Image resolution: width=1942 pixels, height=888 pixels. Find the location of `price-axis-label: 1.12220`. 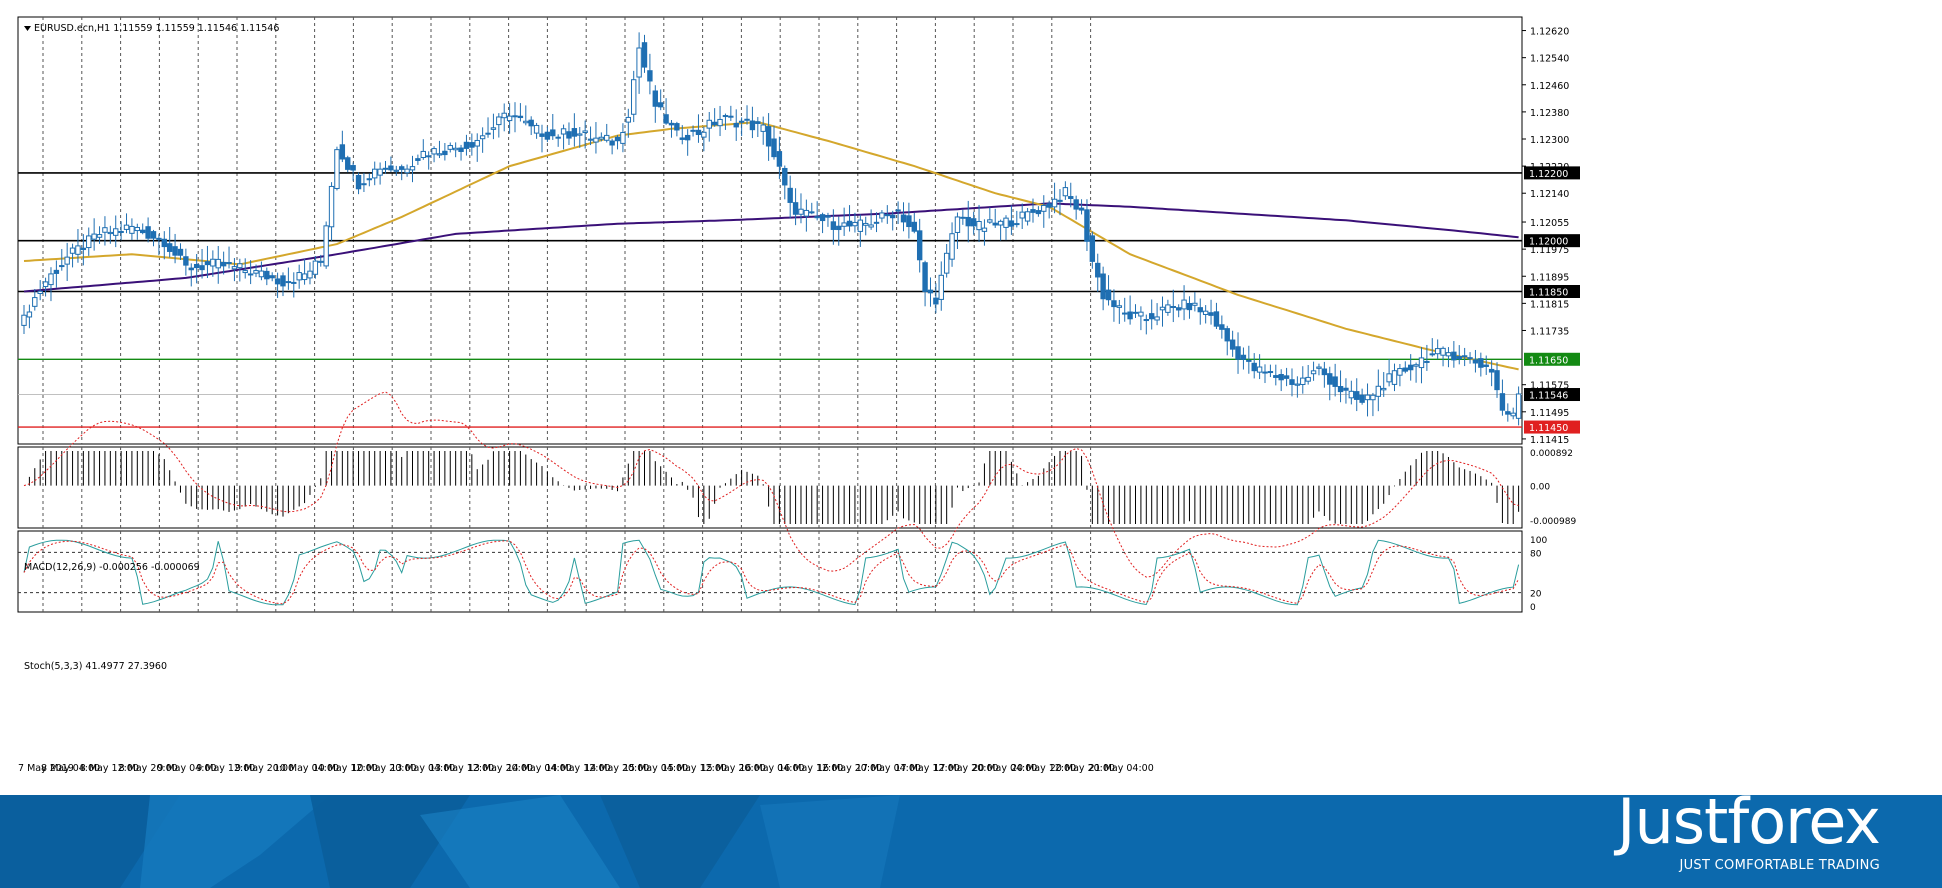

price-axis-label: 1.12220 is located at coordinates (1549, 167).